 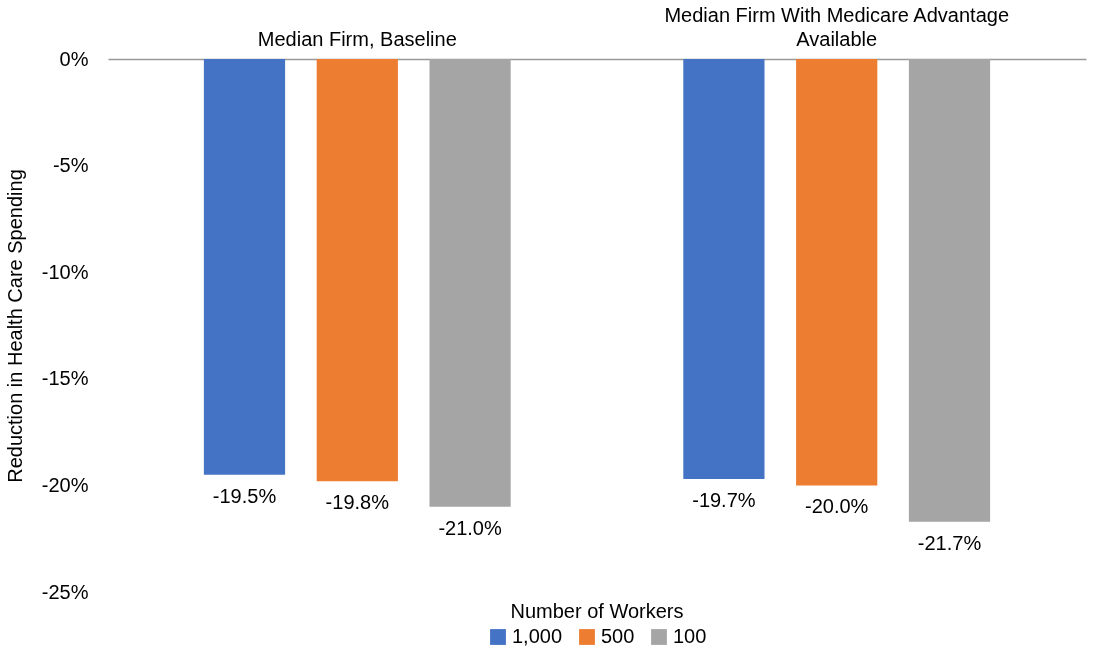 I want to click on y-tick-label: -10%, so click(x=65, y=271).